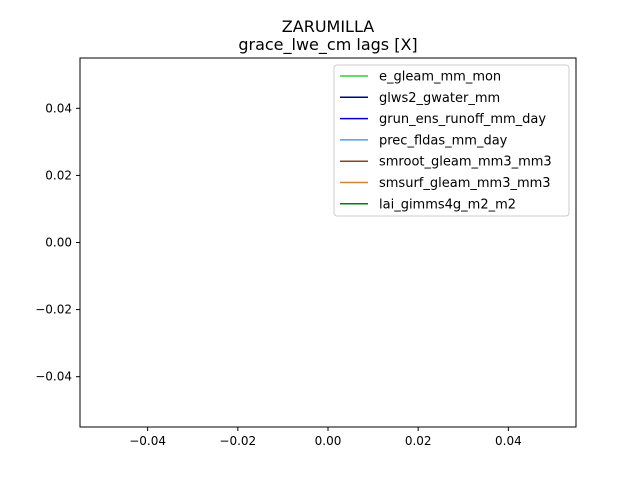 The image size is (640, 480). I want to click on legend-label-smsurf_gleam_mm3_mm3: smsurf_gleam_mm3_mm3, so click(465, 183).